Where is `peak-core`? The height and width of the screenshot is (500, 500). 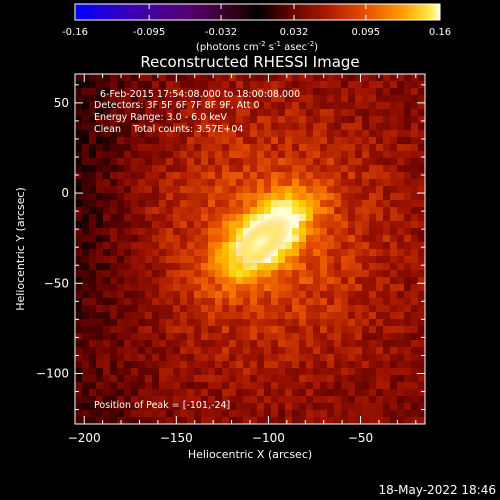 peak-core is located at coordinates (260, 242).